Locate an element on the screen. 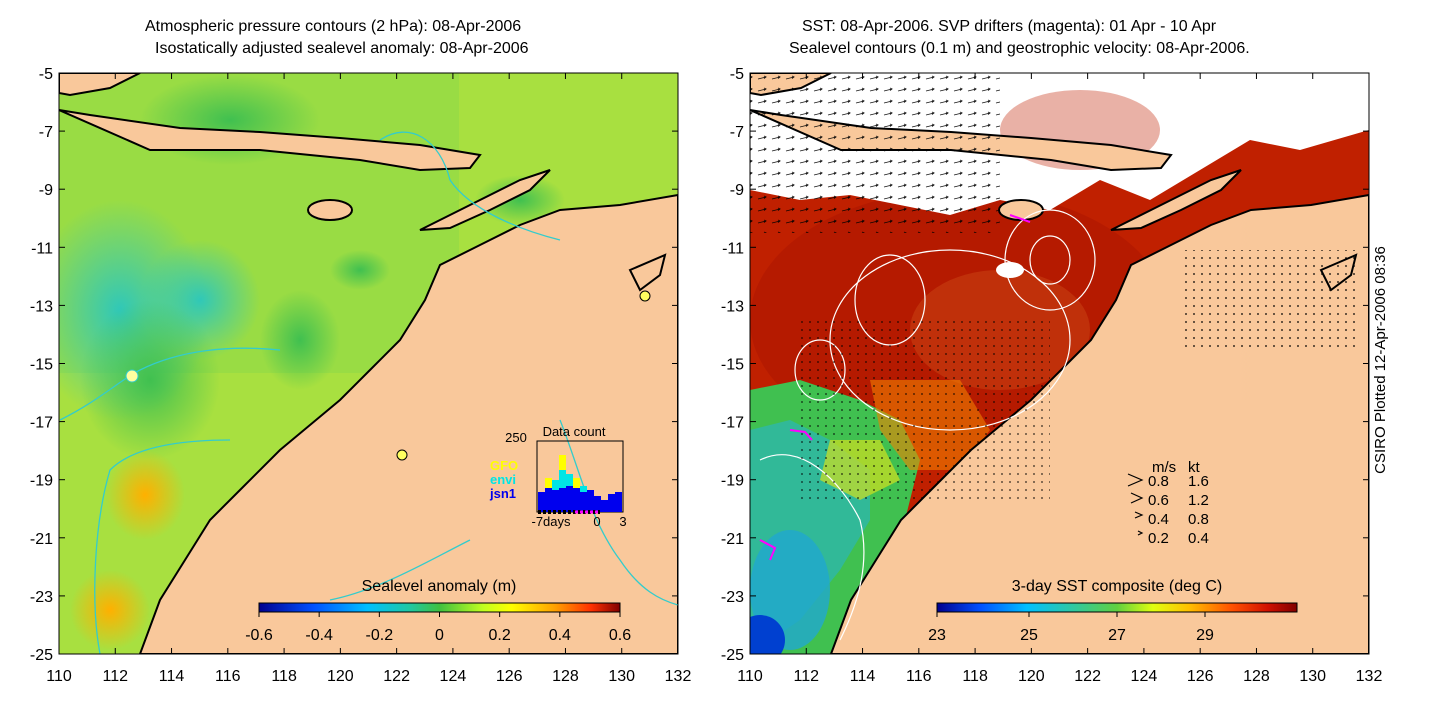  x-tick-label: 114 is located at coordinates (863, 676).